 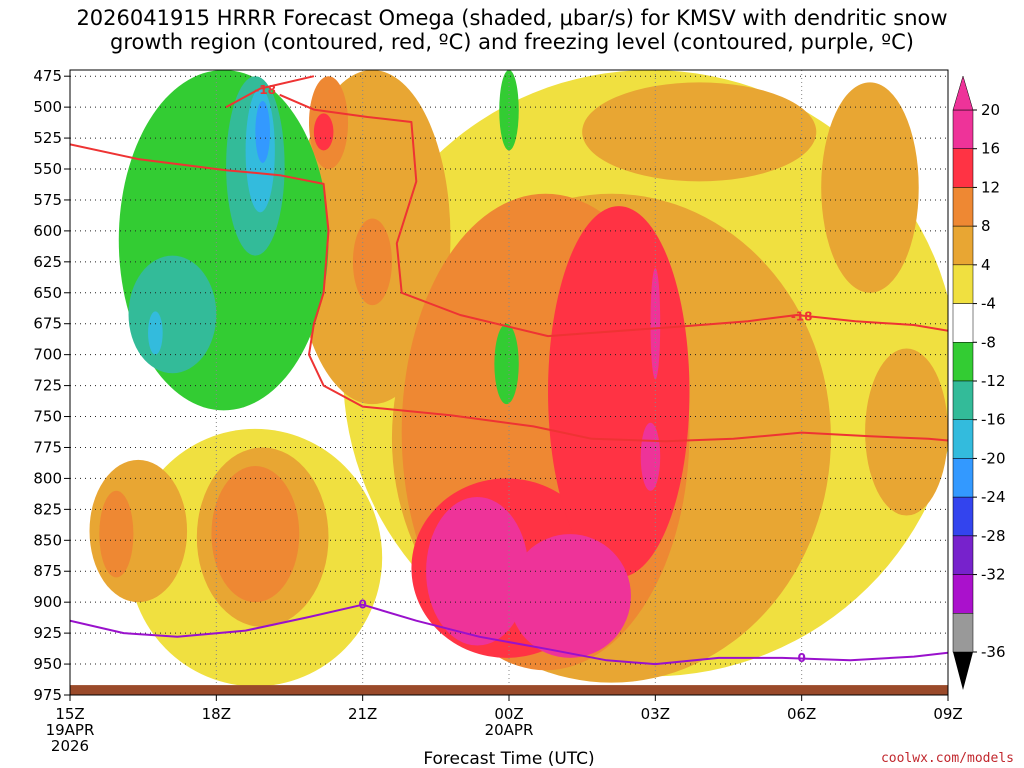 What do you see at coordinates (47, 602) in the screenshot?
I see `y-tick-label-17: 900` at bounding box center [47, 602].